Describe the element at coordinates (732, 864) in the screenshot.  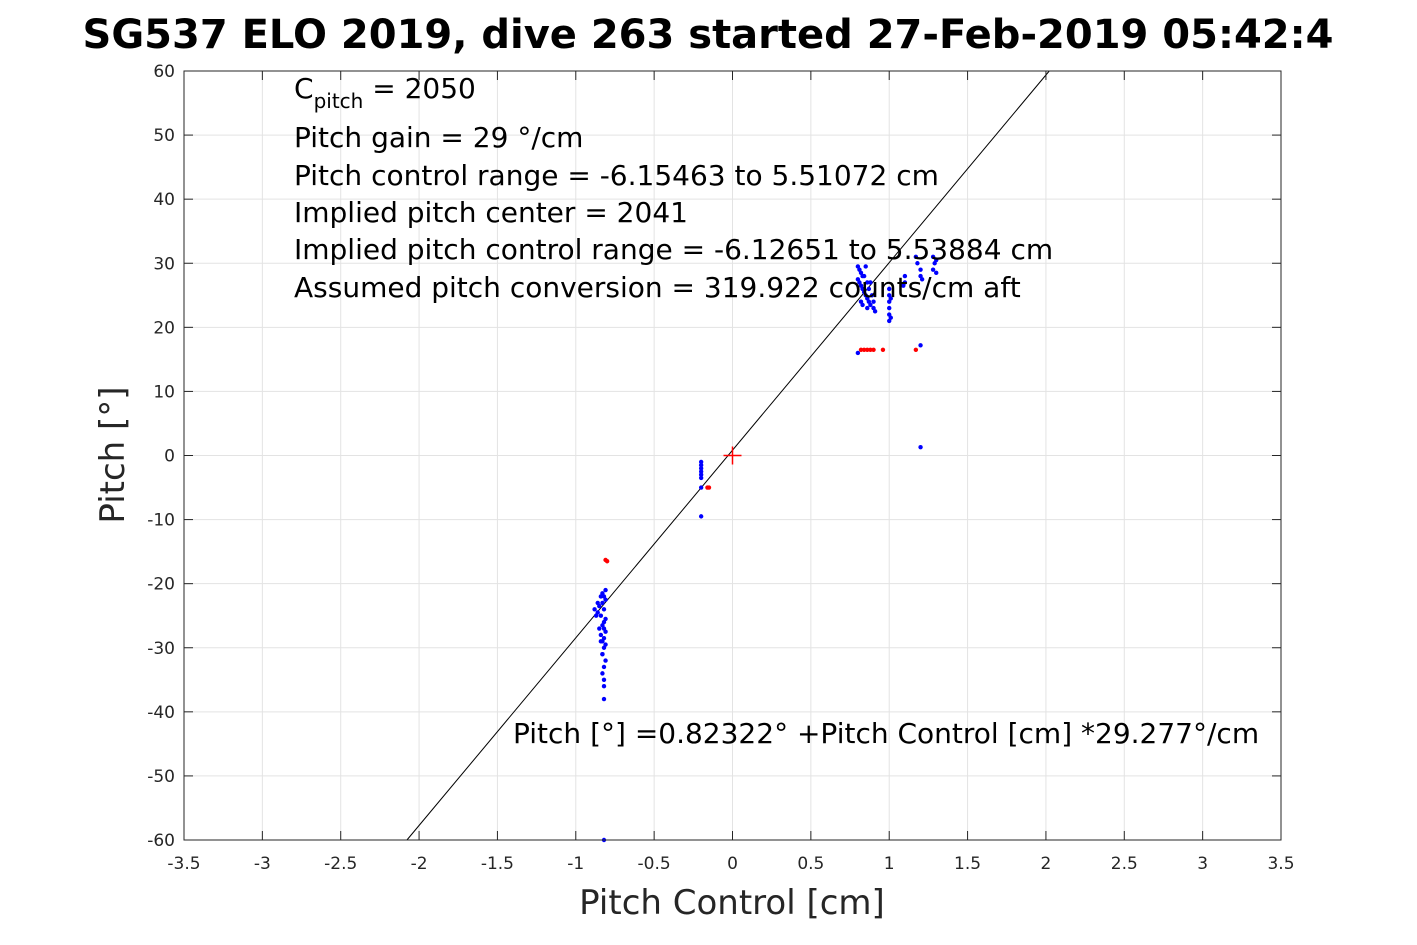
I see `x-tick-label: 0` at that location.